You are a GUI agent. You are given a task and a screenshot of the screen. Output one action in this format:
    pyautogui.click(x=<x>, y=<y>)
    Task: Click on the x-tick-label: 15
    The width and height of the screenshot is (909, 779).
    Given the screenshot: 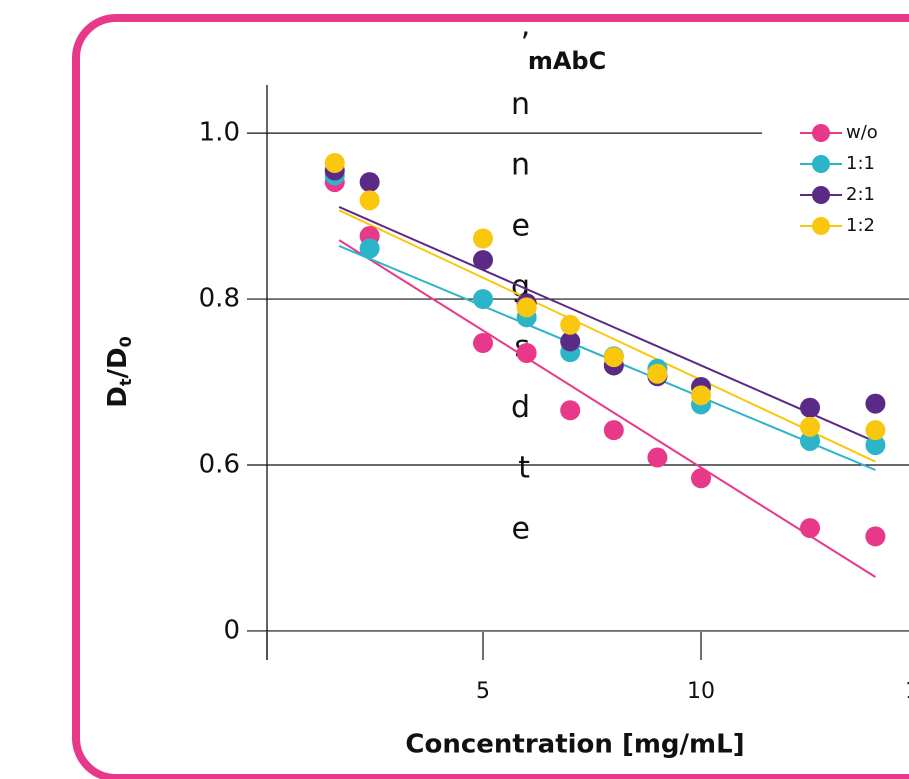 What is the action you would take?
    pyautogui.click(x=907, y=691)
    